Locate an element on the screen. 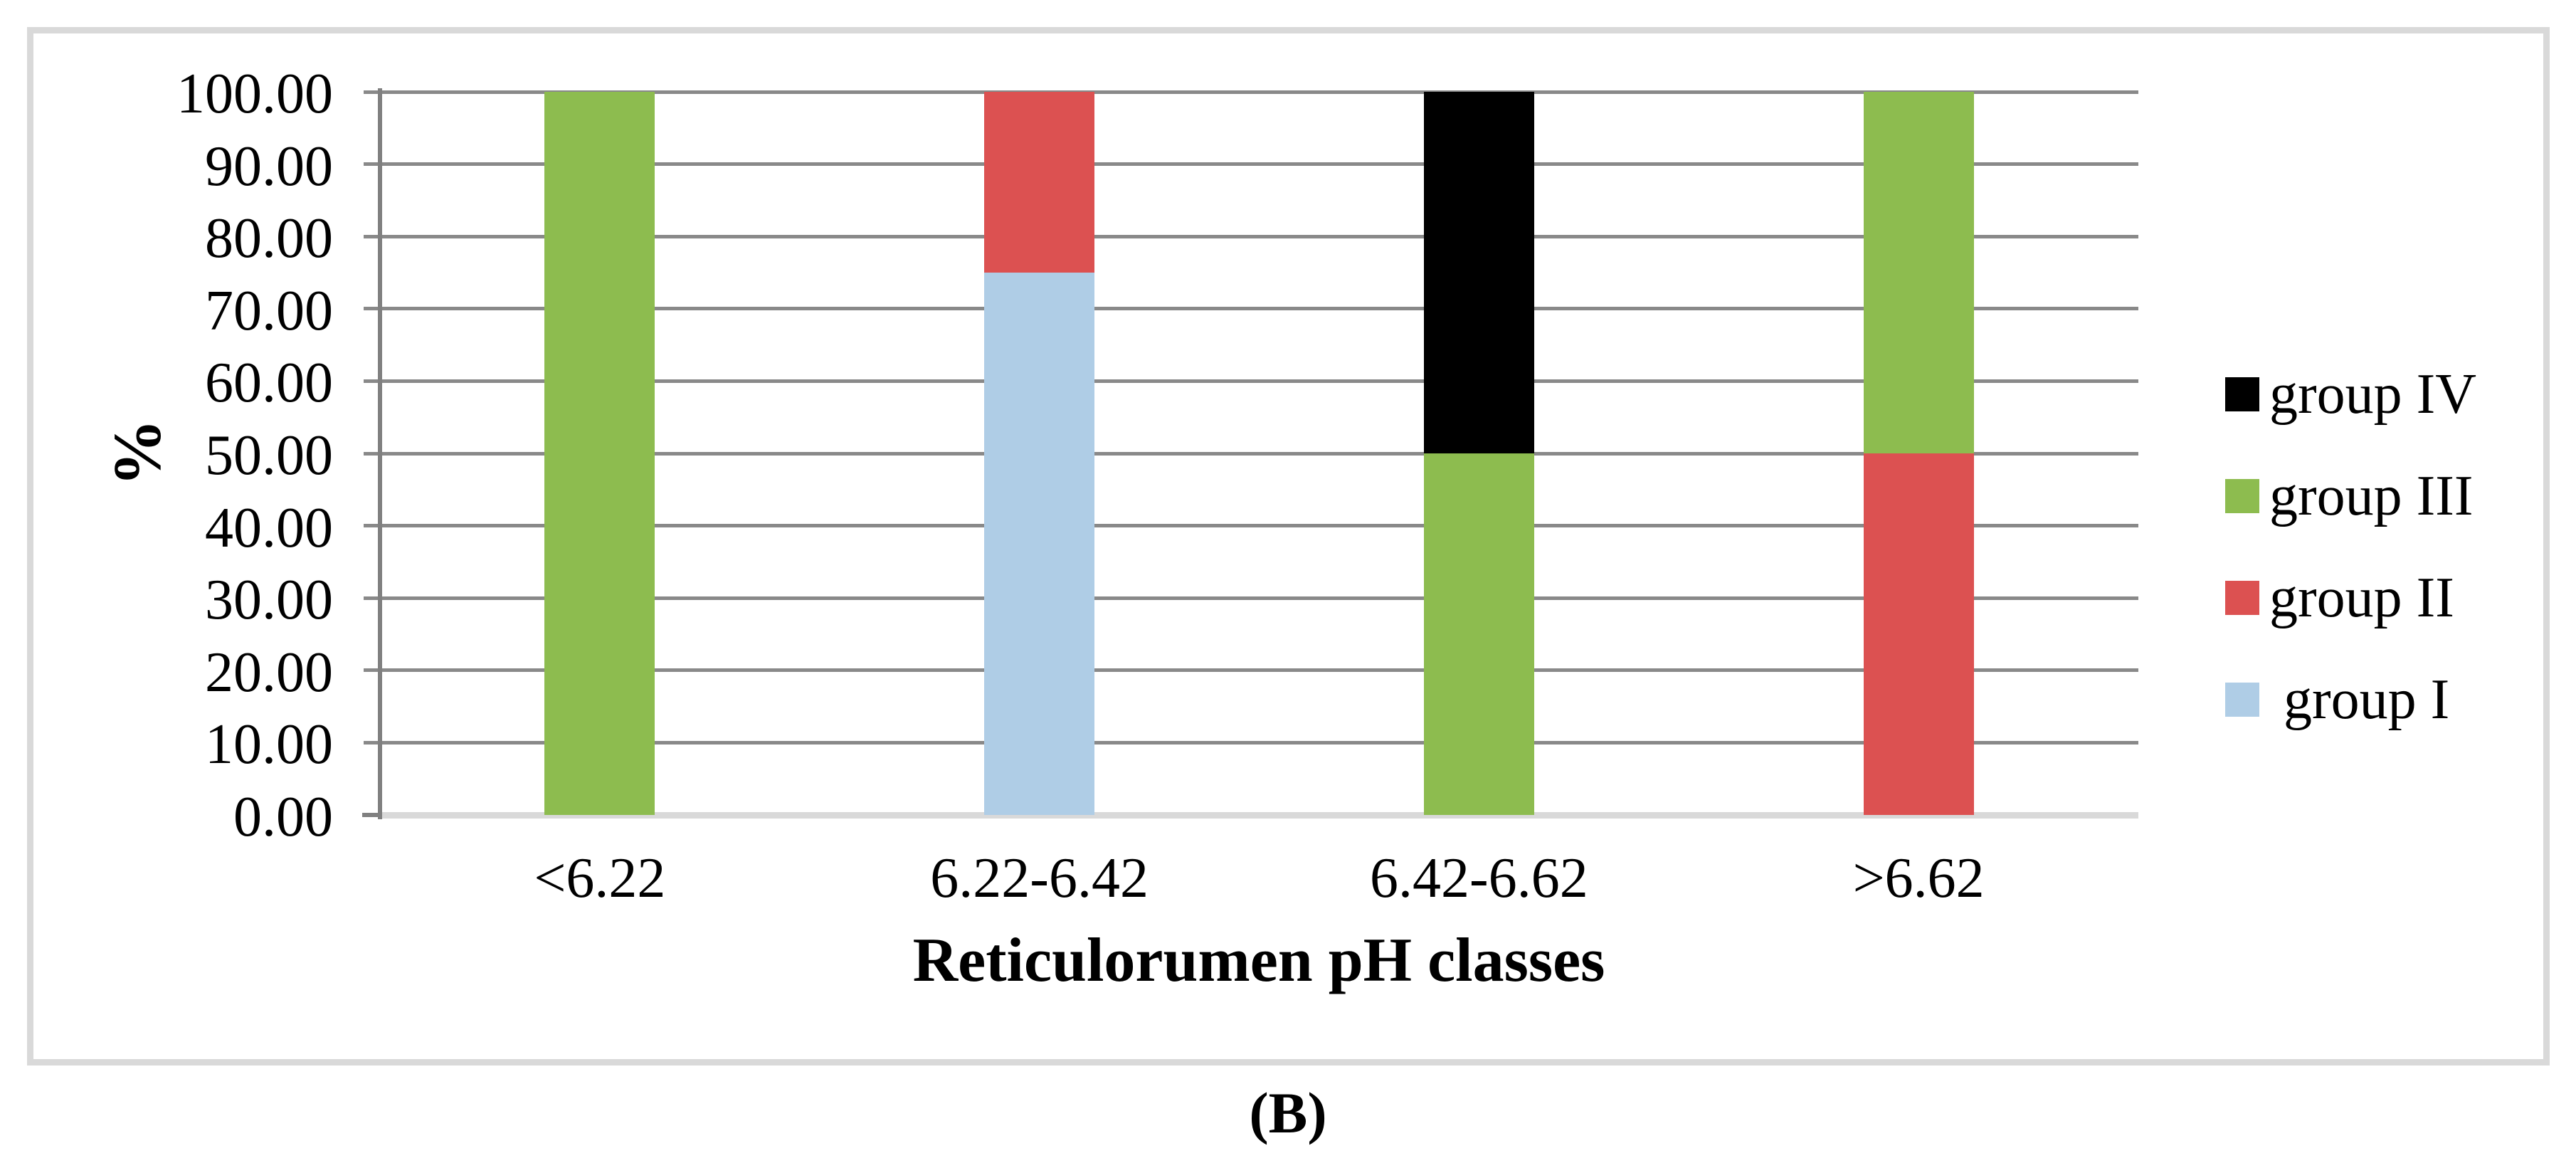 The height and width of the screenshot is (1168, 2576). y-tick-label: 20.00 is located at coordinates (269, 672).